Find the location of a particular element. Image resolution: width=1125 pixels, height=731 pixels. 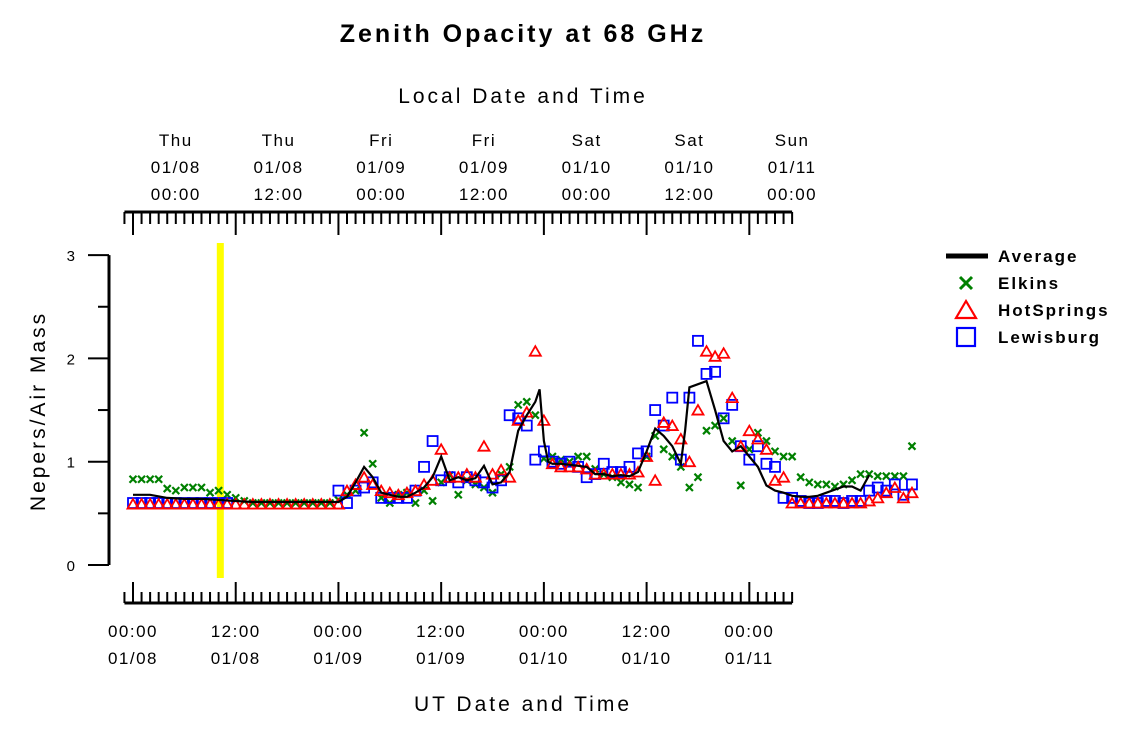

top-tick-time: 12:00 is located at coordinates (689, 194).